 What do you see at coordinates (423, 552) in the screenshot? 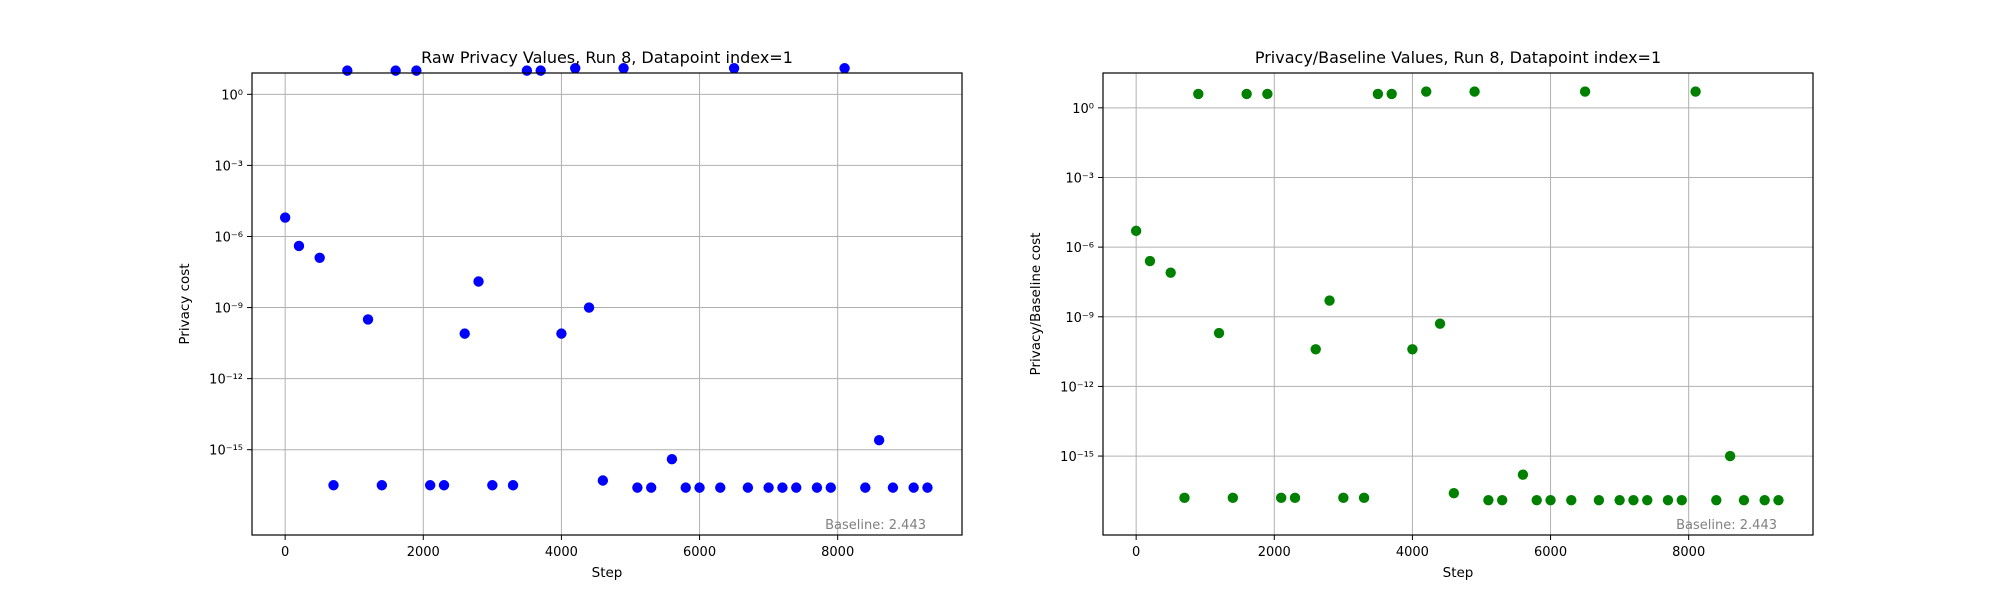
I see `x-tick-label: 2000` at bounding box center [423, 552].